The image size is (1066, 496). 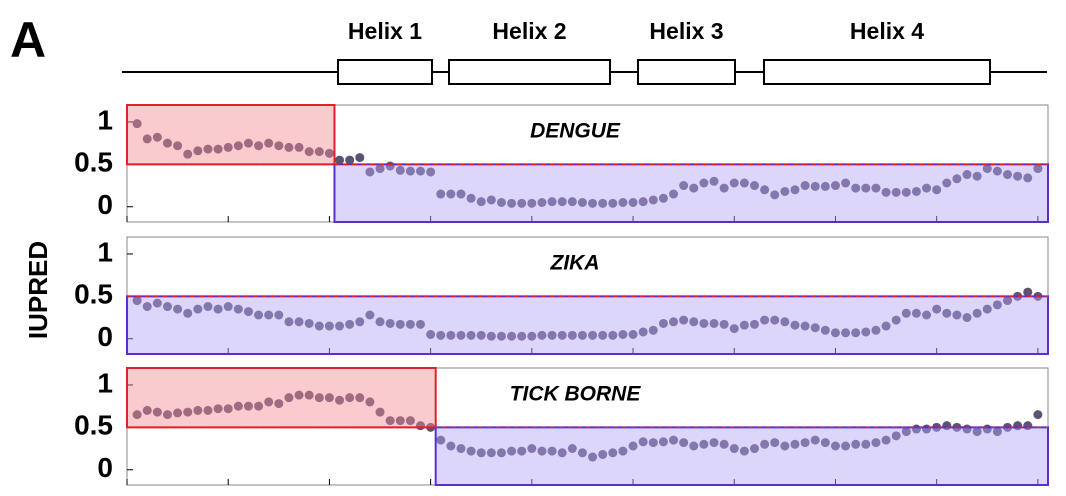 I want to click on y-tick-label: 1, so click(x=105, y=251).